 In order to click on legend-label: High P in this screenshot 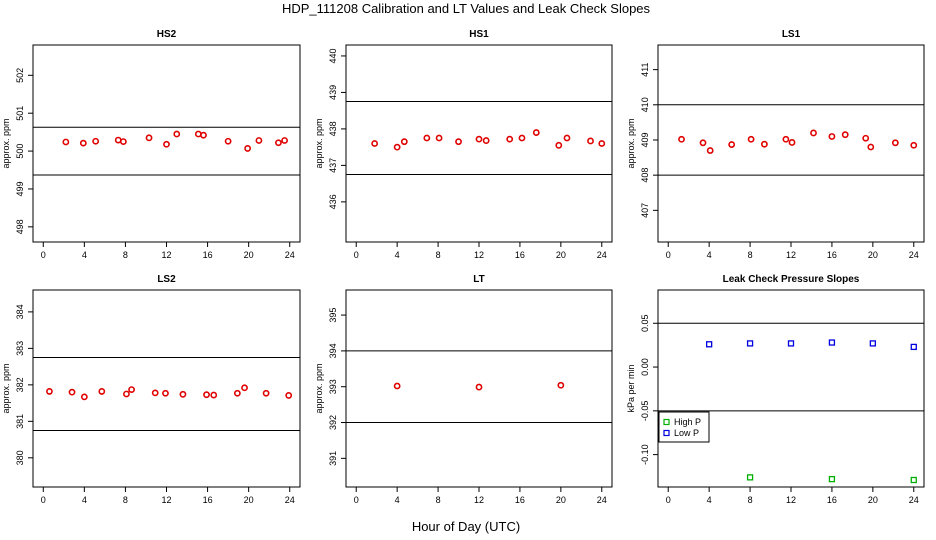, I will do `click(687, 422)`.